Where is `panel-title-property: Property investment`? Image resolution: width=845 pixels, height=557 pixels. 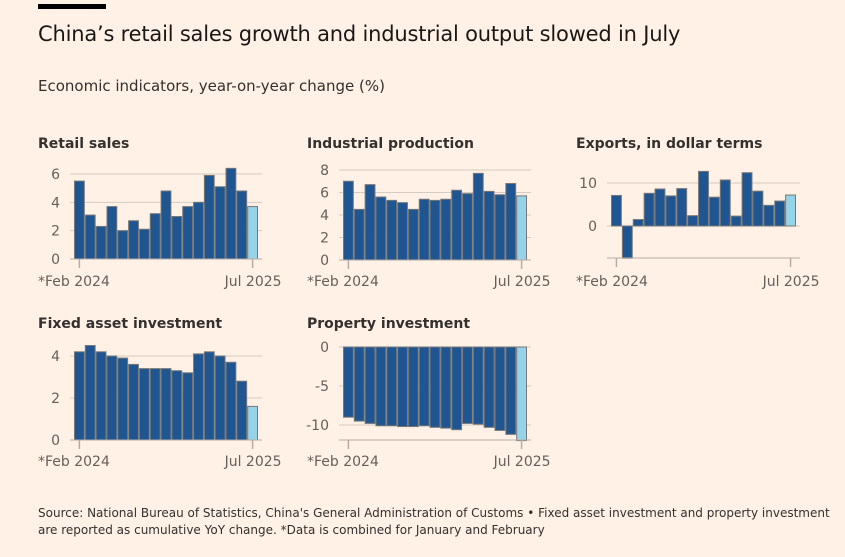
panel-title-property: Property investment is located at coordinates (389, 324).